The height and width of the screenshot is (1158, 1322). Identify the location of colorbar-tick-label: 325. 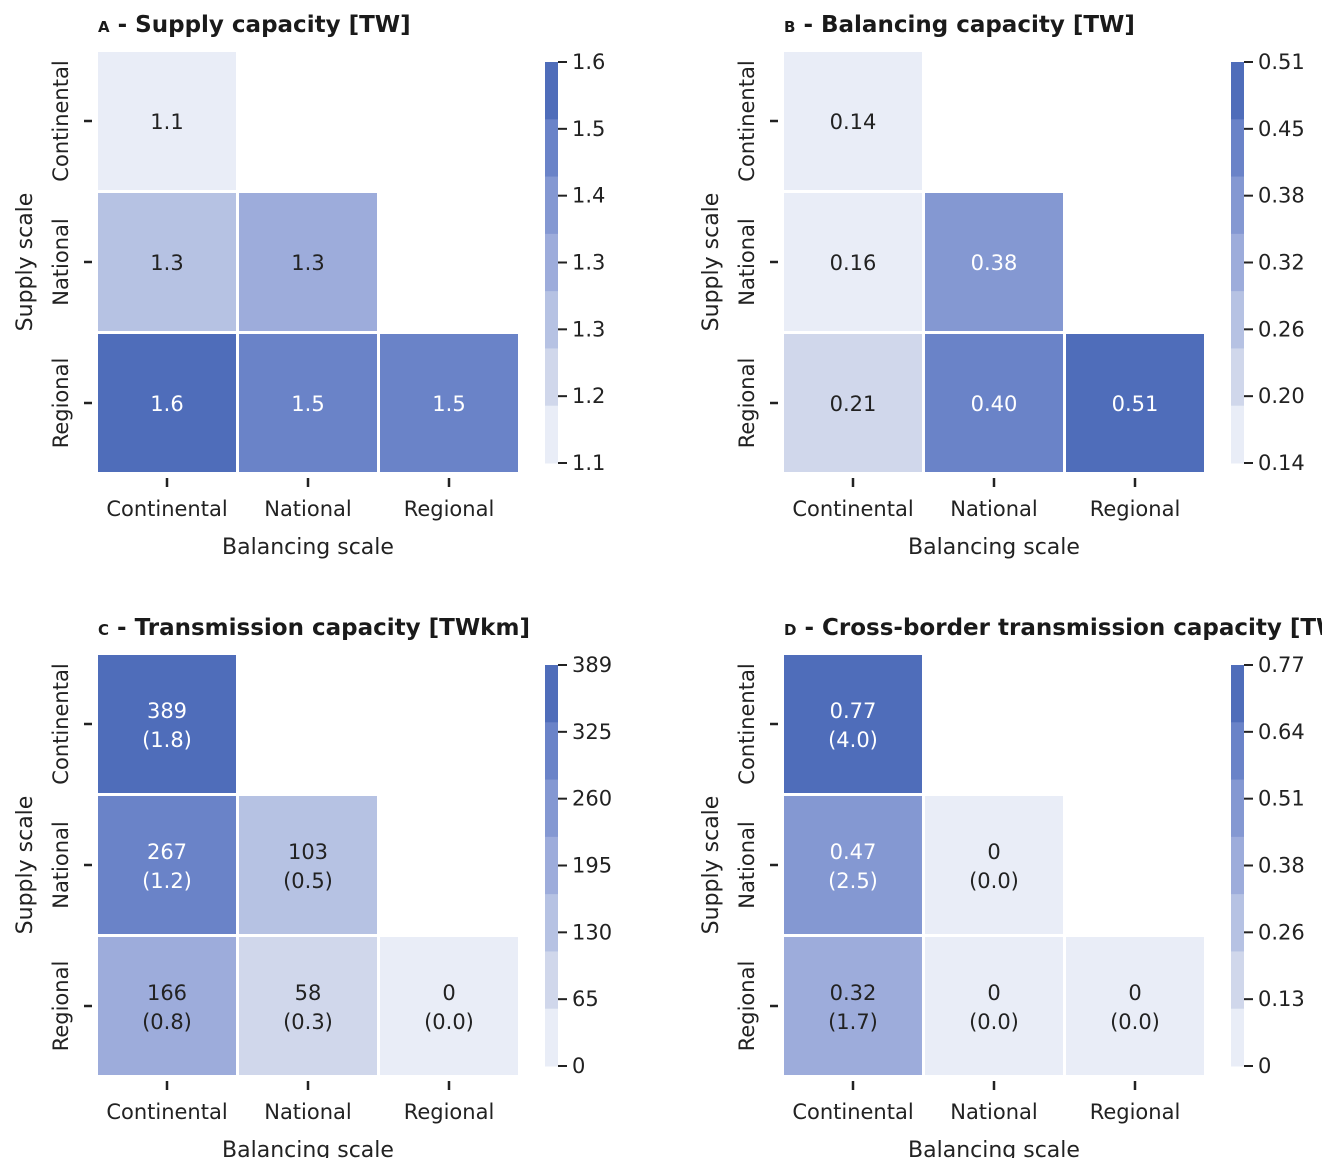
(592, 732).